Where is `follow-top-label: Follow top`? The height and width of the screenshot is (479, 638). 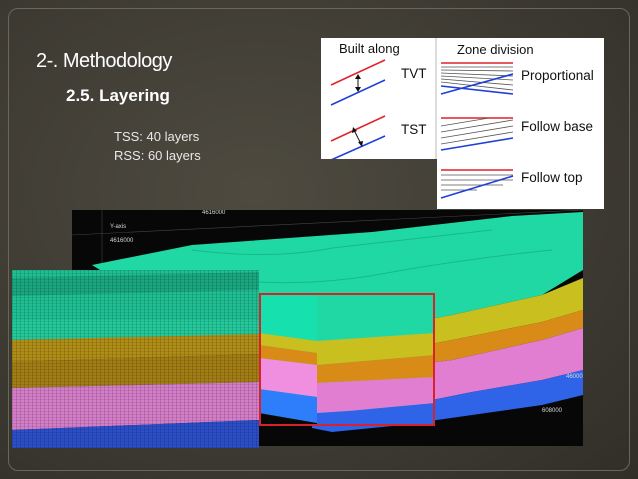
follow-top-label: Follow top is located at coordinates (552, 177).